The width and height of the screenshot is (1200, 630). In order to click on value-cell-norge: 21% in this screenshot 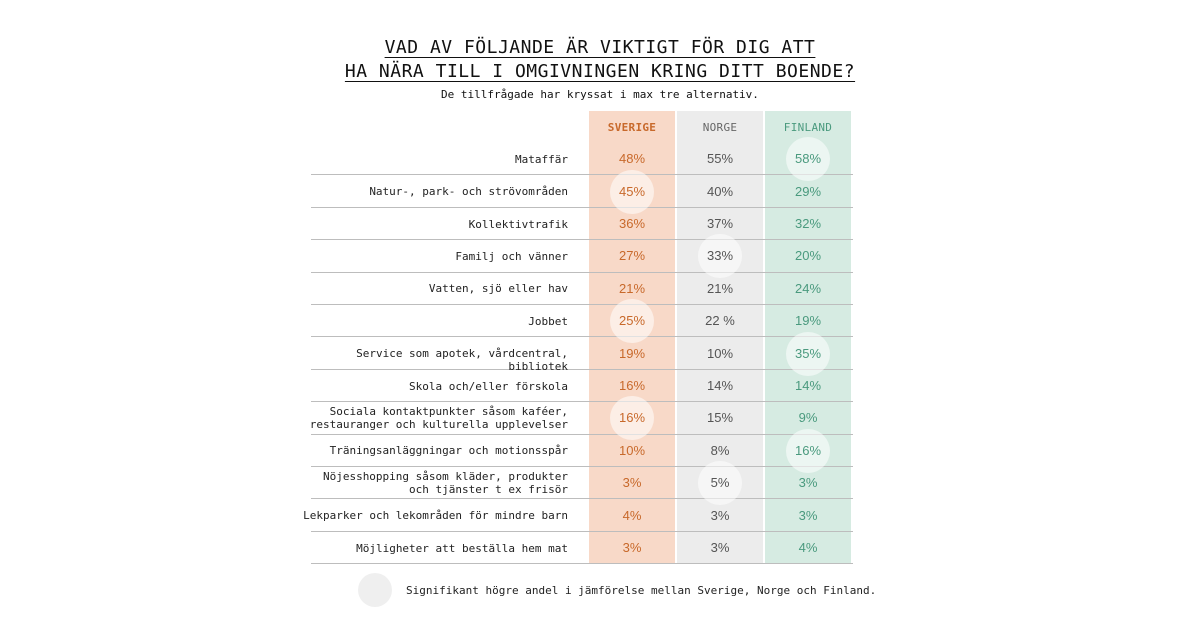, I will do `click(720, 288)`.